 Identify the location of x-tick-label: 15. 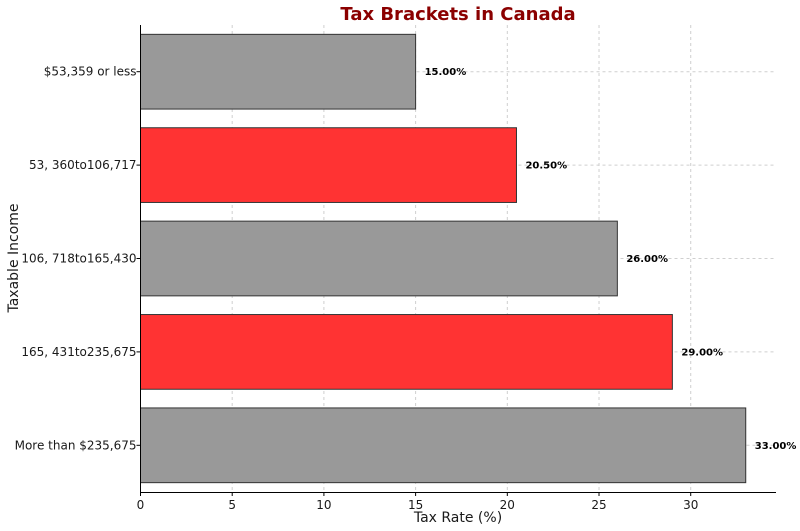
(415, 505).